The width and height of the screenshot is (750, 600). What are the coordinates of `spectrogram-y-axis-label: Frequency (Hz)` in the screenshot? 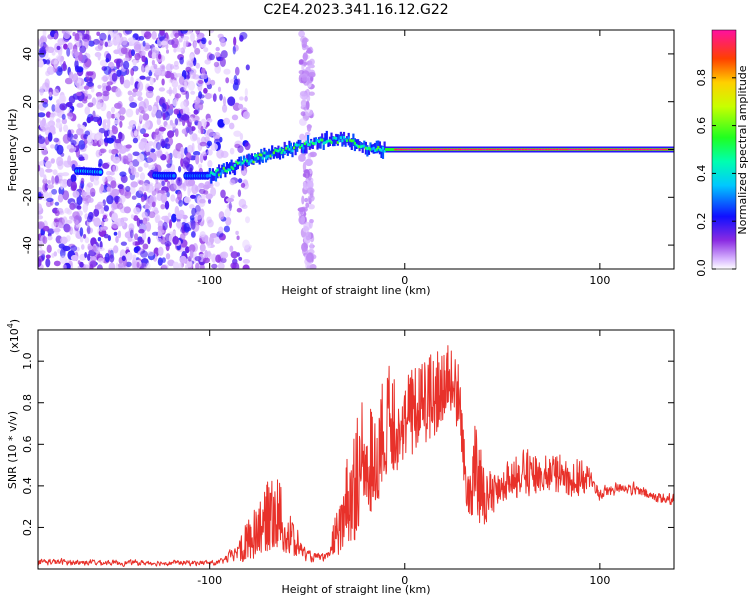 It's located at (12, 150).